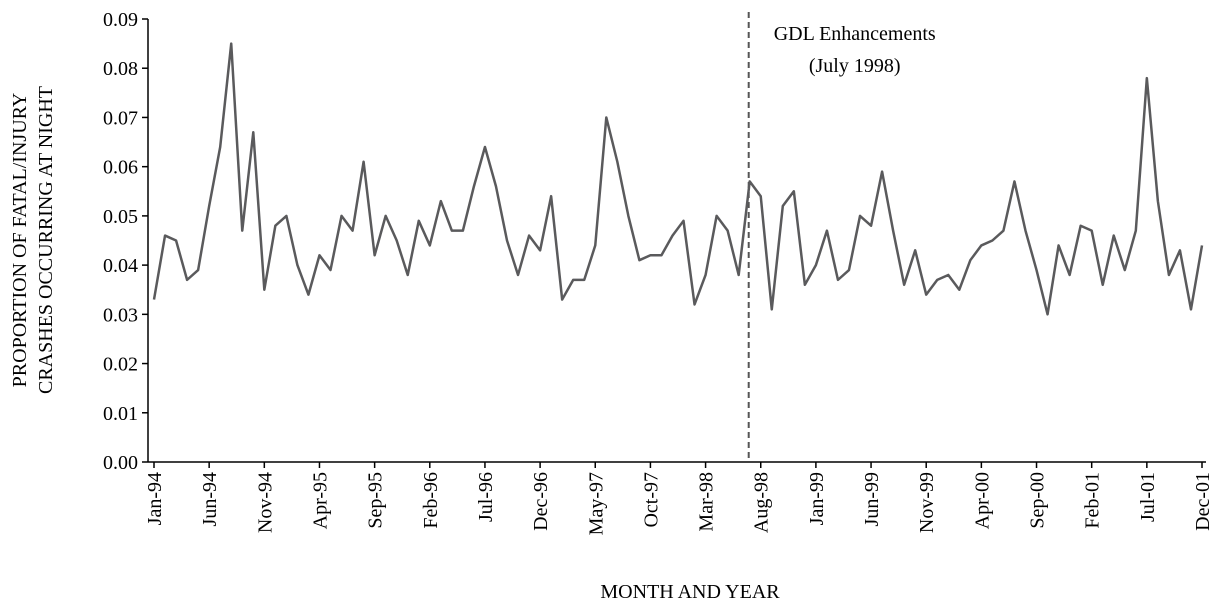 The height and width of the screenshot is (603, 1217). What do you see at coordinates (1093, 500) in the screenshot?
I see `x-tick-label: Feb-01` at bounding box center [1093, 500].